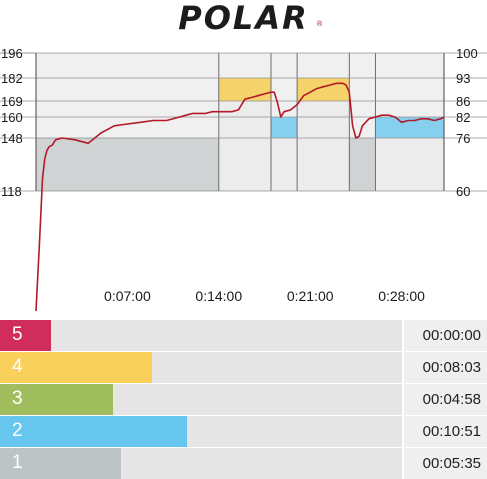 The height and width of the screenshot is (479, 487). I want to click on left-tick-label: 118, so click(11, 191).